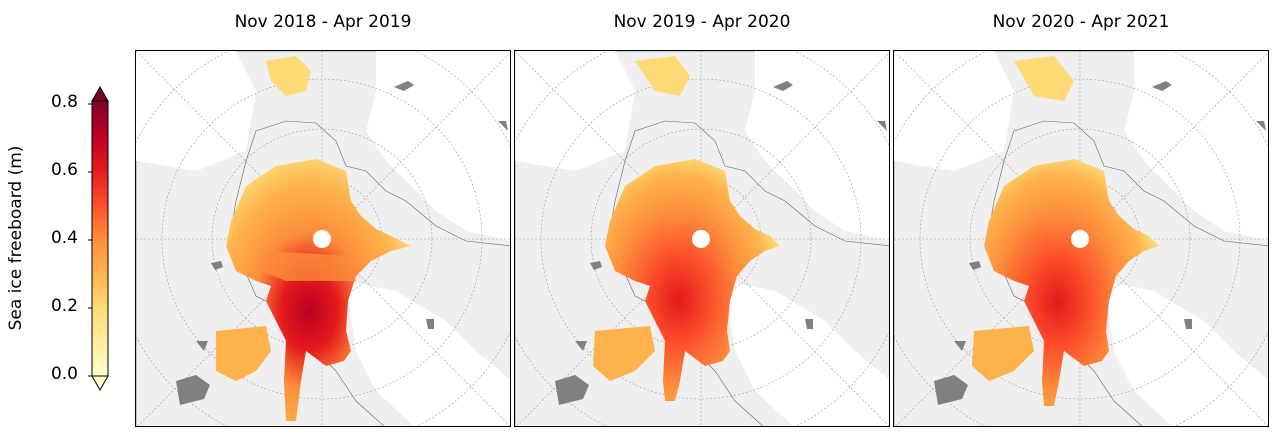 The image size is (1284, 442). I want to click on colorbar-tick-0.4: 0.4, so click(64, 238).